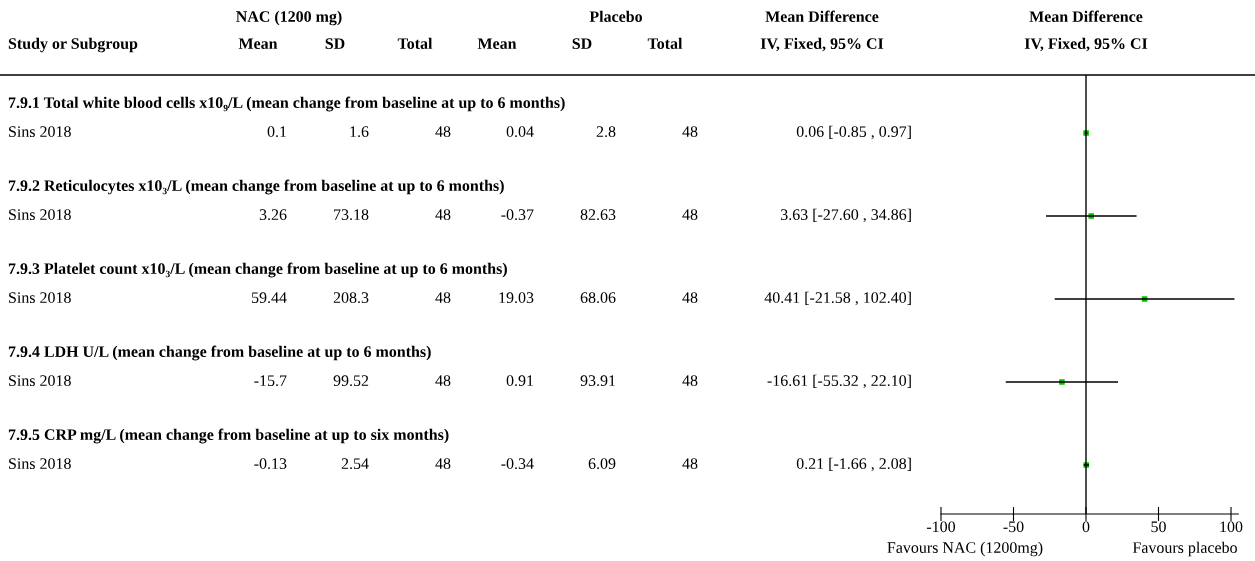 The width and height of the screenshot is (1255, 561). Describe the element at coordinates (1013, 527) in the screenshot. I see `x-tick-label: -50` at that location.